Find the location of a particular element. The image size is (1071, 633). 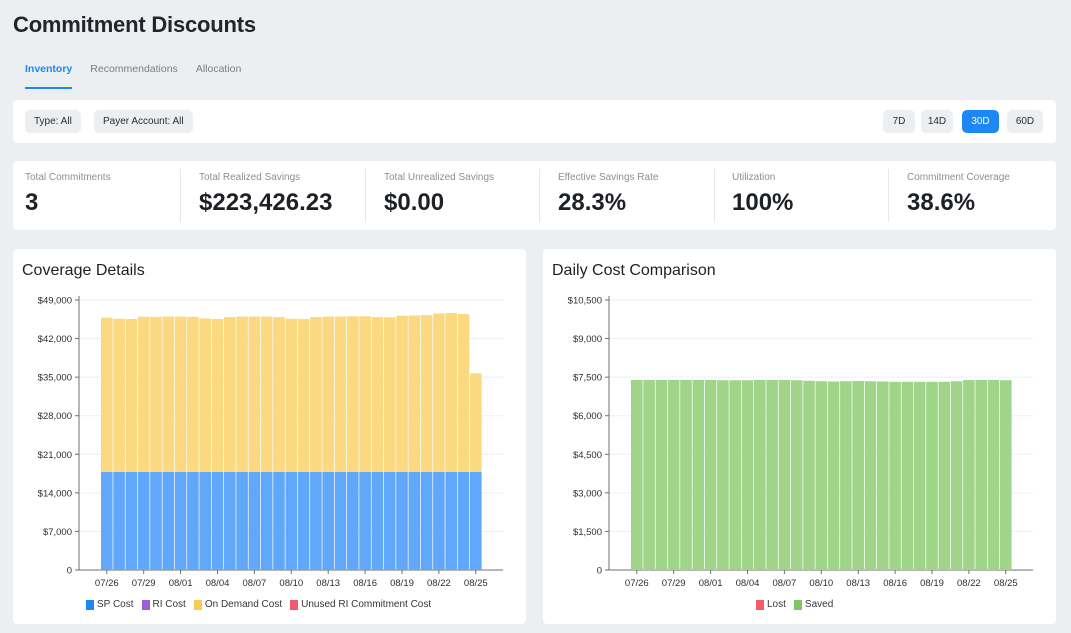

y-tick-label: $28,000 is located at coordinates (55, 416).